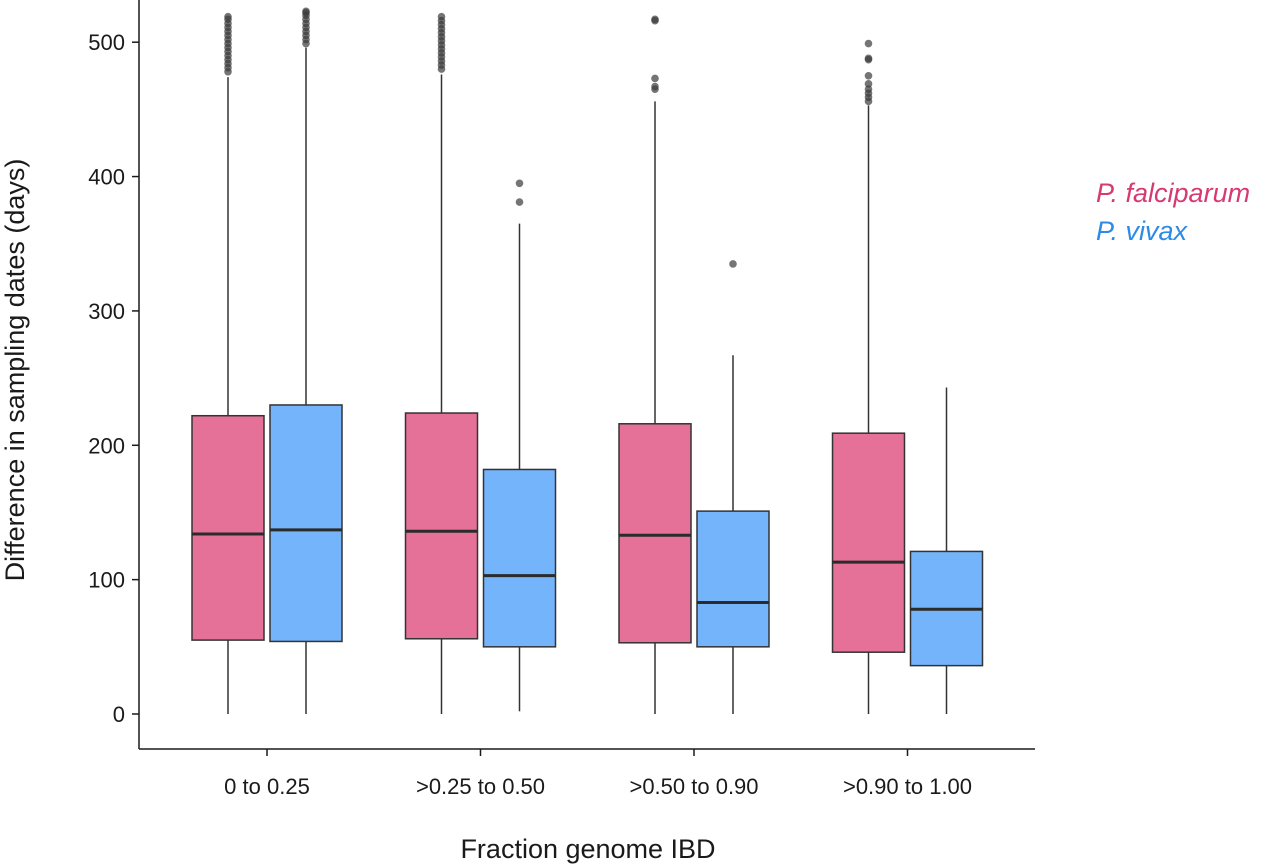  What do you see at coordinates (693, 786) in the screenshot?
I see `x-tick-label: >0.50 to 0.90` at bounding box center [693, 786].